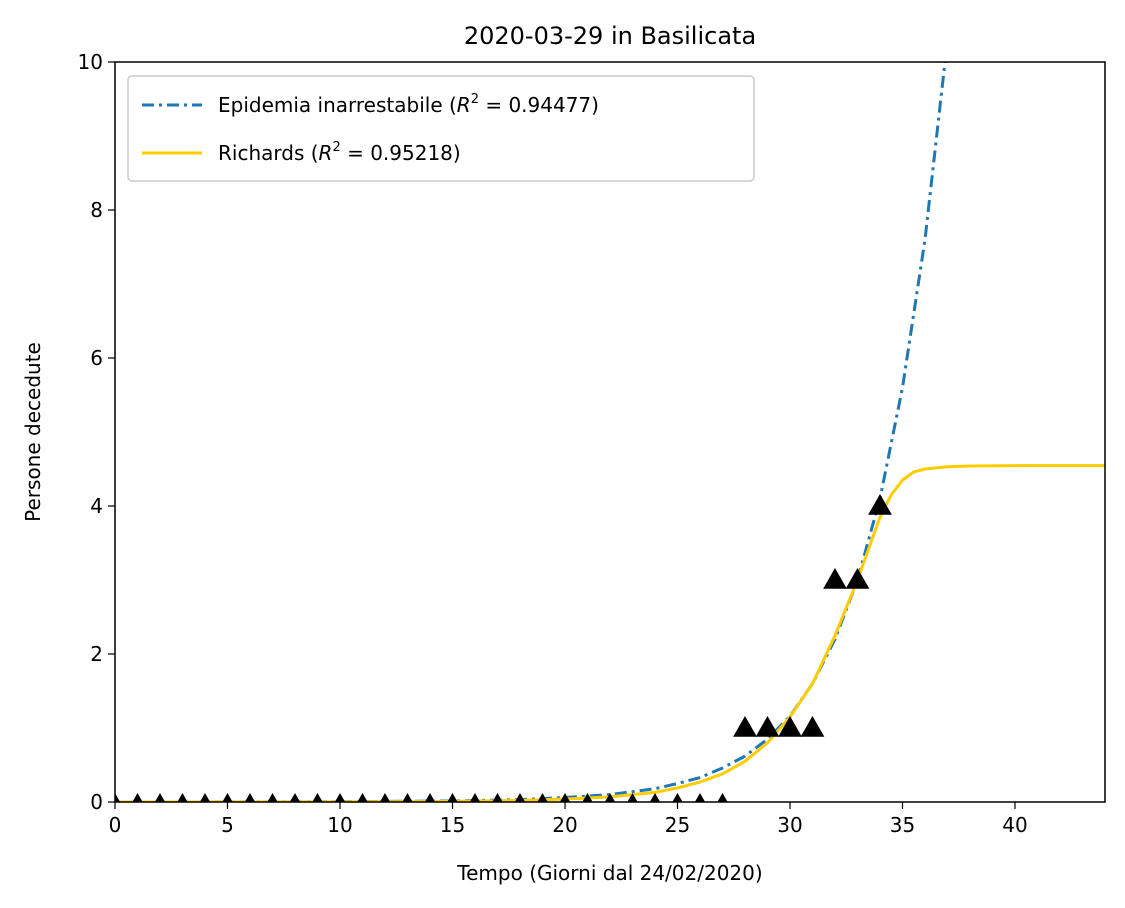 This screenshot has height=908, width=1125. I want to click on x-tick-label: 30, so click(789, 825).